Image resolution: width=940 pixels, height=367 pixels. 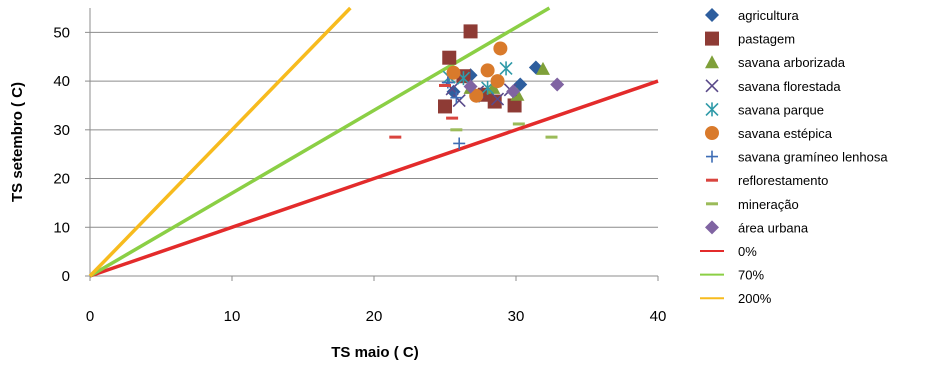 What do you see at coordinates (789, 86) in the screenshot?
I see `legend-label: savana florestada` at bounding box center [789, 86].